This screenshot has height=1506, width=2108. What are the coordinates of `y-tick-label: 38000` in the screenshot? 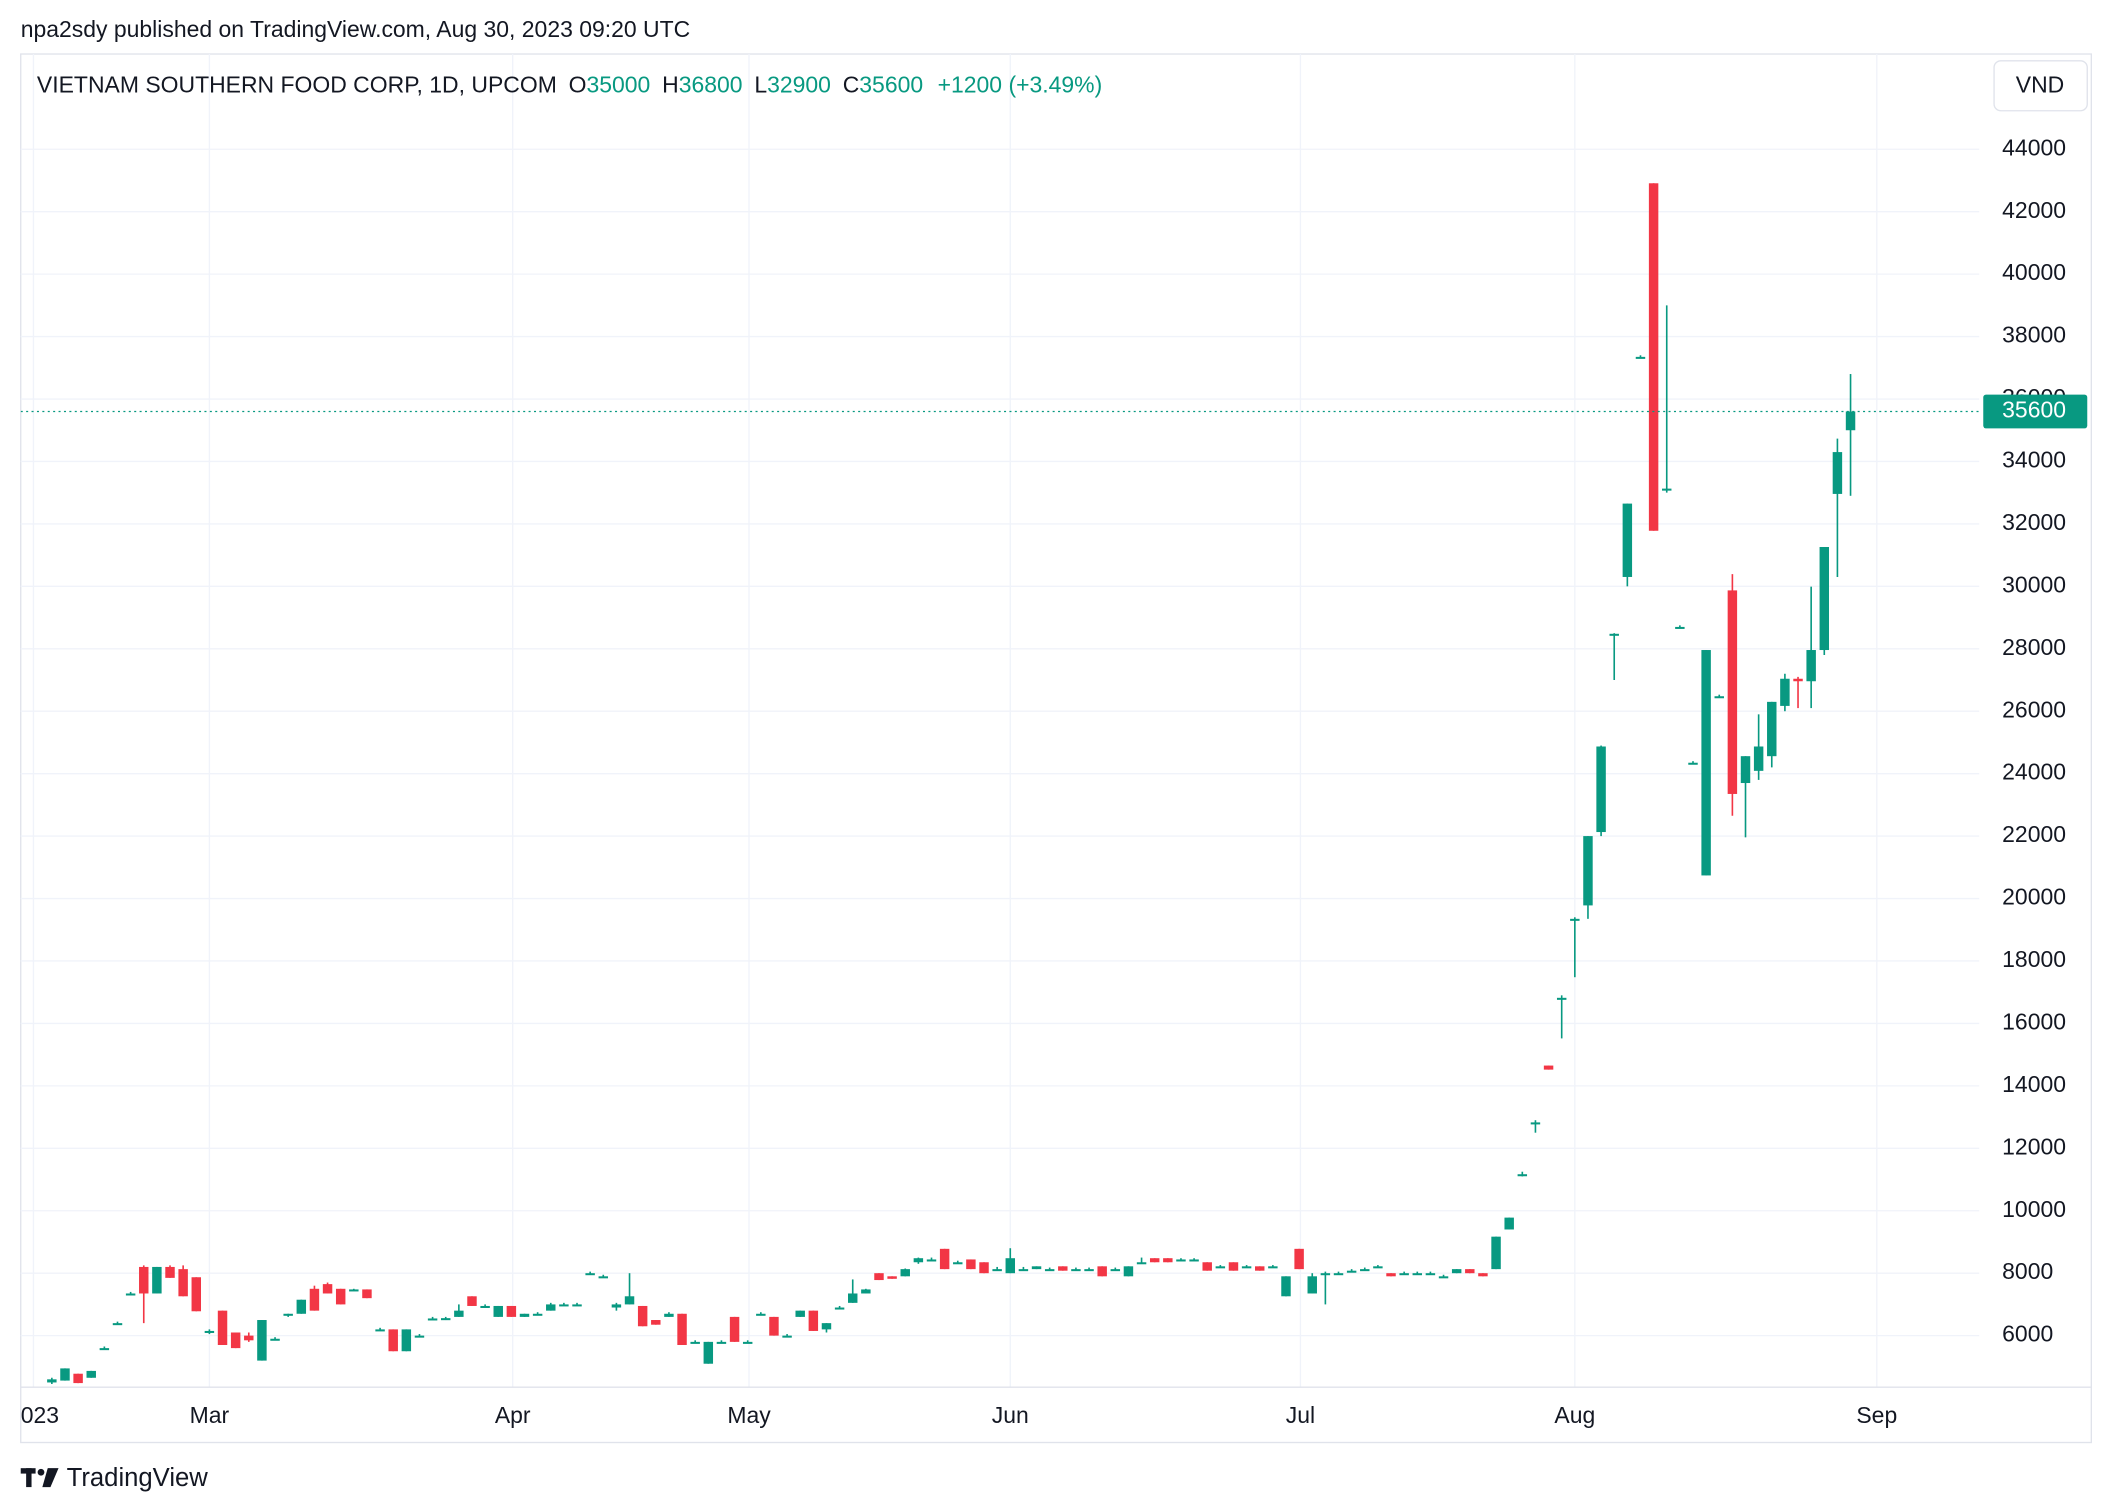 It's located at (2034, 335).